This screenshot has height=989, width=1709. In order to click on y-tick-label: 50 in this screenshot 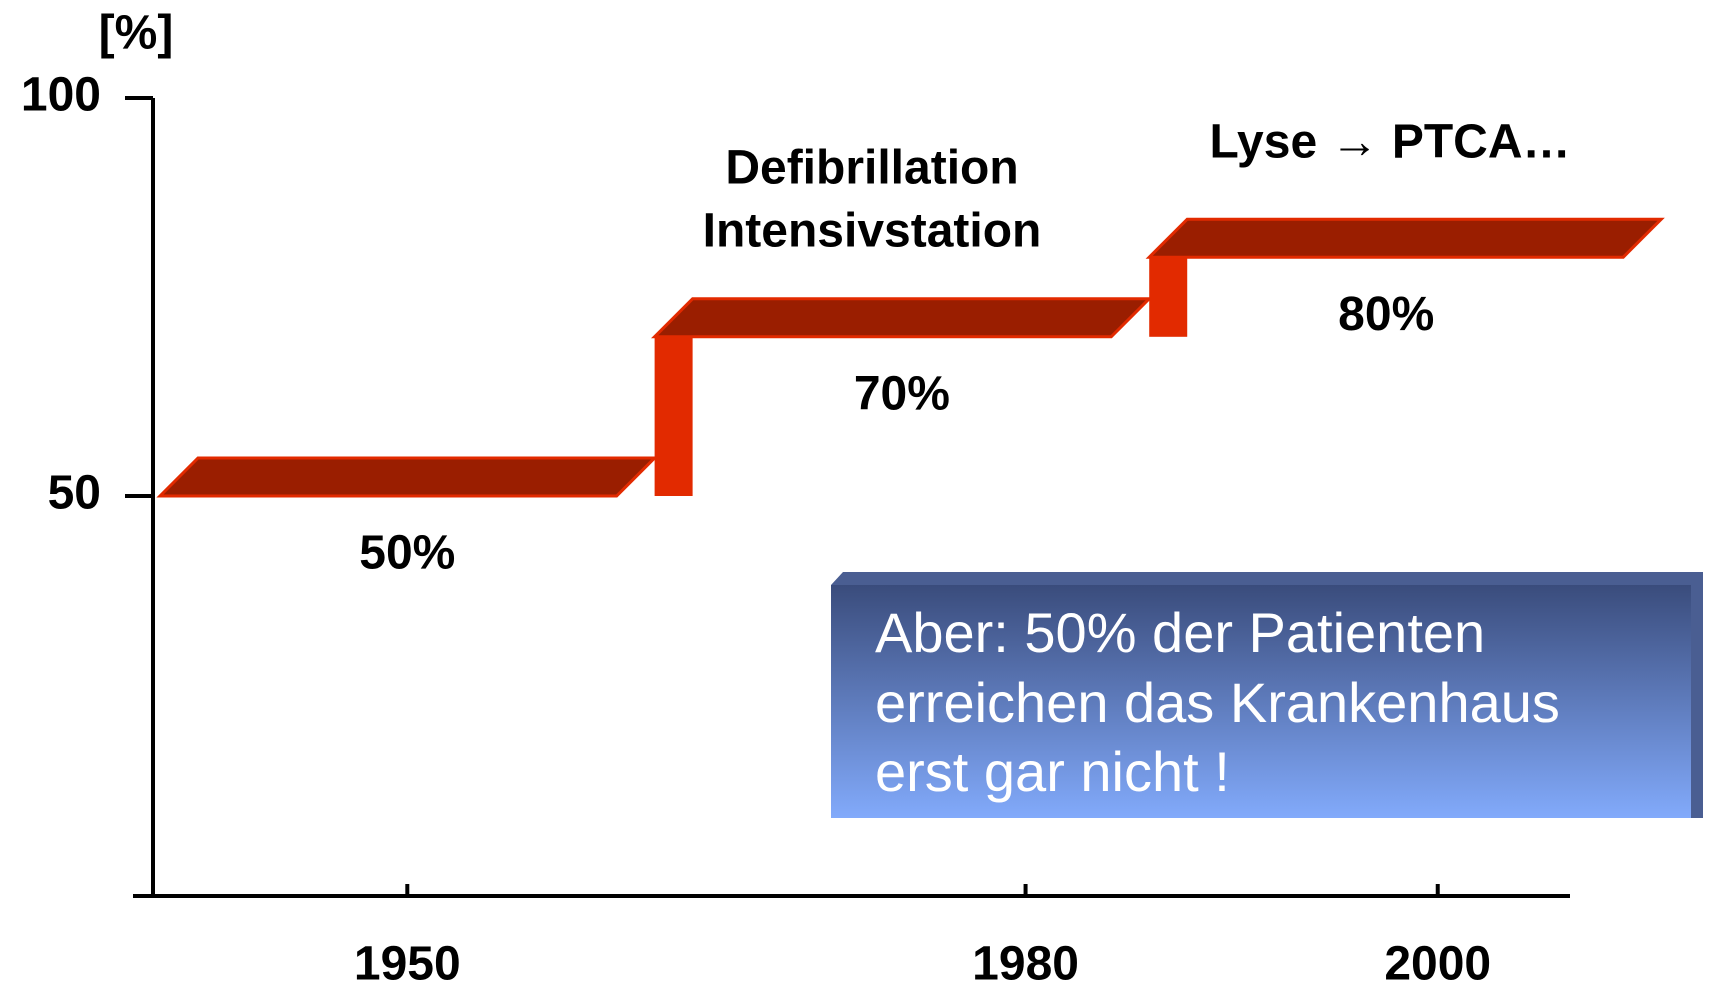, I will do `click(74, 493)`.